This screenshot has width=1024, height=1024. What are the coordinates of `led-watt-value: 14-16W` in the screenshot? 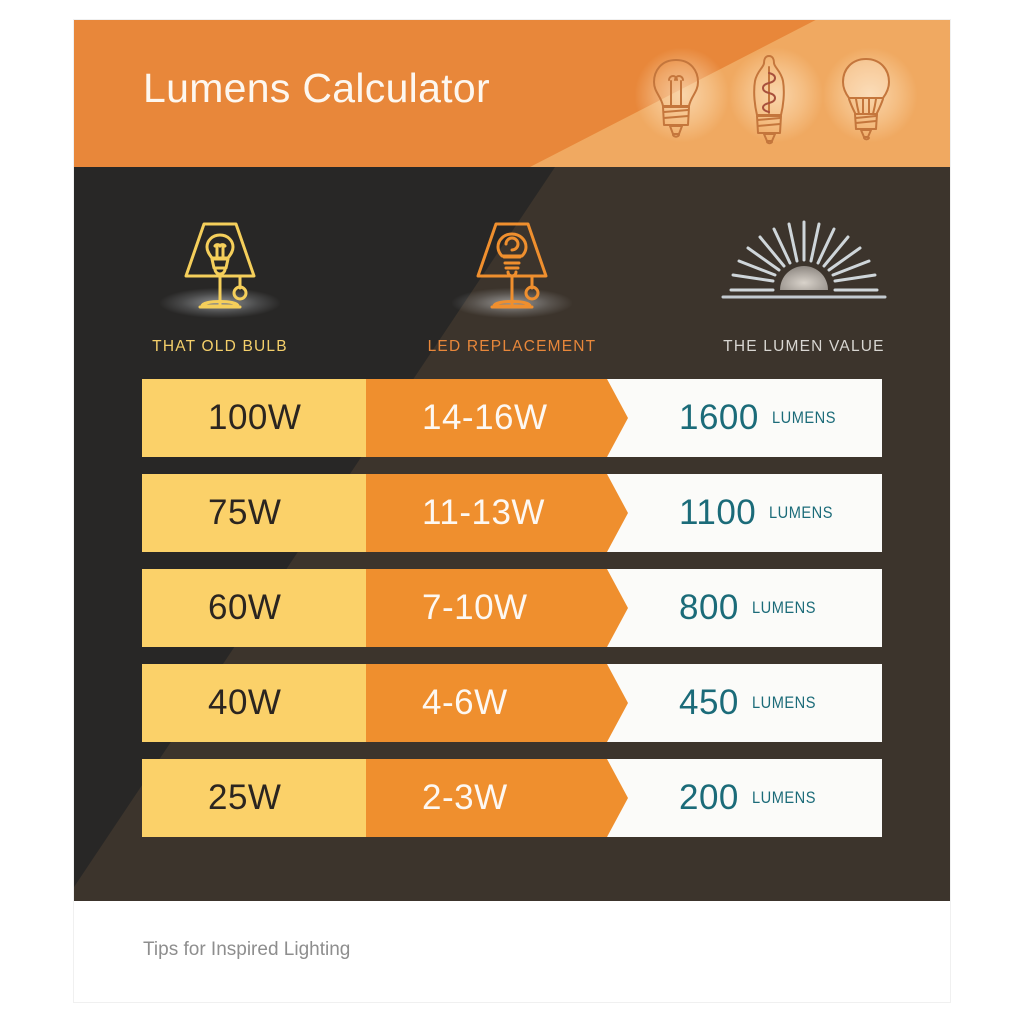 It's located at (485, 417).